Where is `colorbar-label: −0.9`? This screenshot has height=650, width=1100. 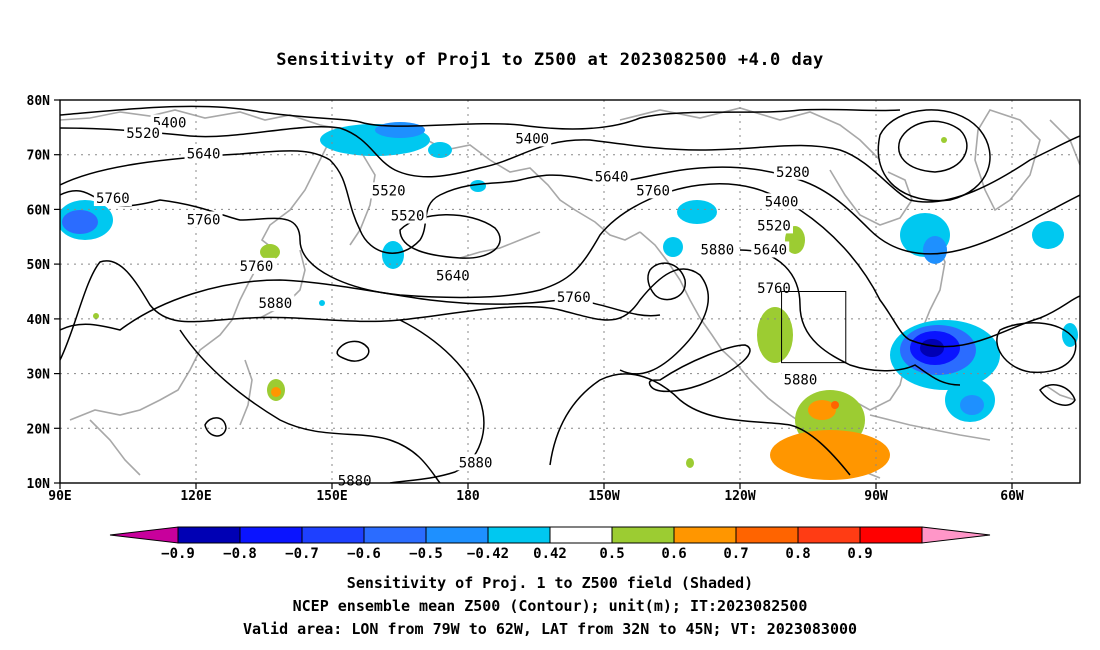
colorbar-label: −0.9 is located at coordinates (178, 554).